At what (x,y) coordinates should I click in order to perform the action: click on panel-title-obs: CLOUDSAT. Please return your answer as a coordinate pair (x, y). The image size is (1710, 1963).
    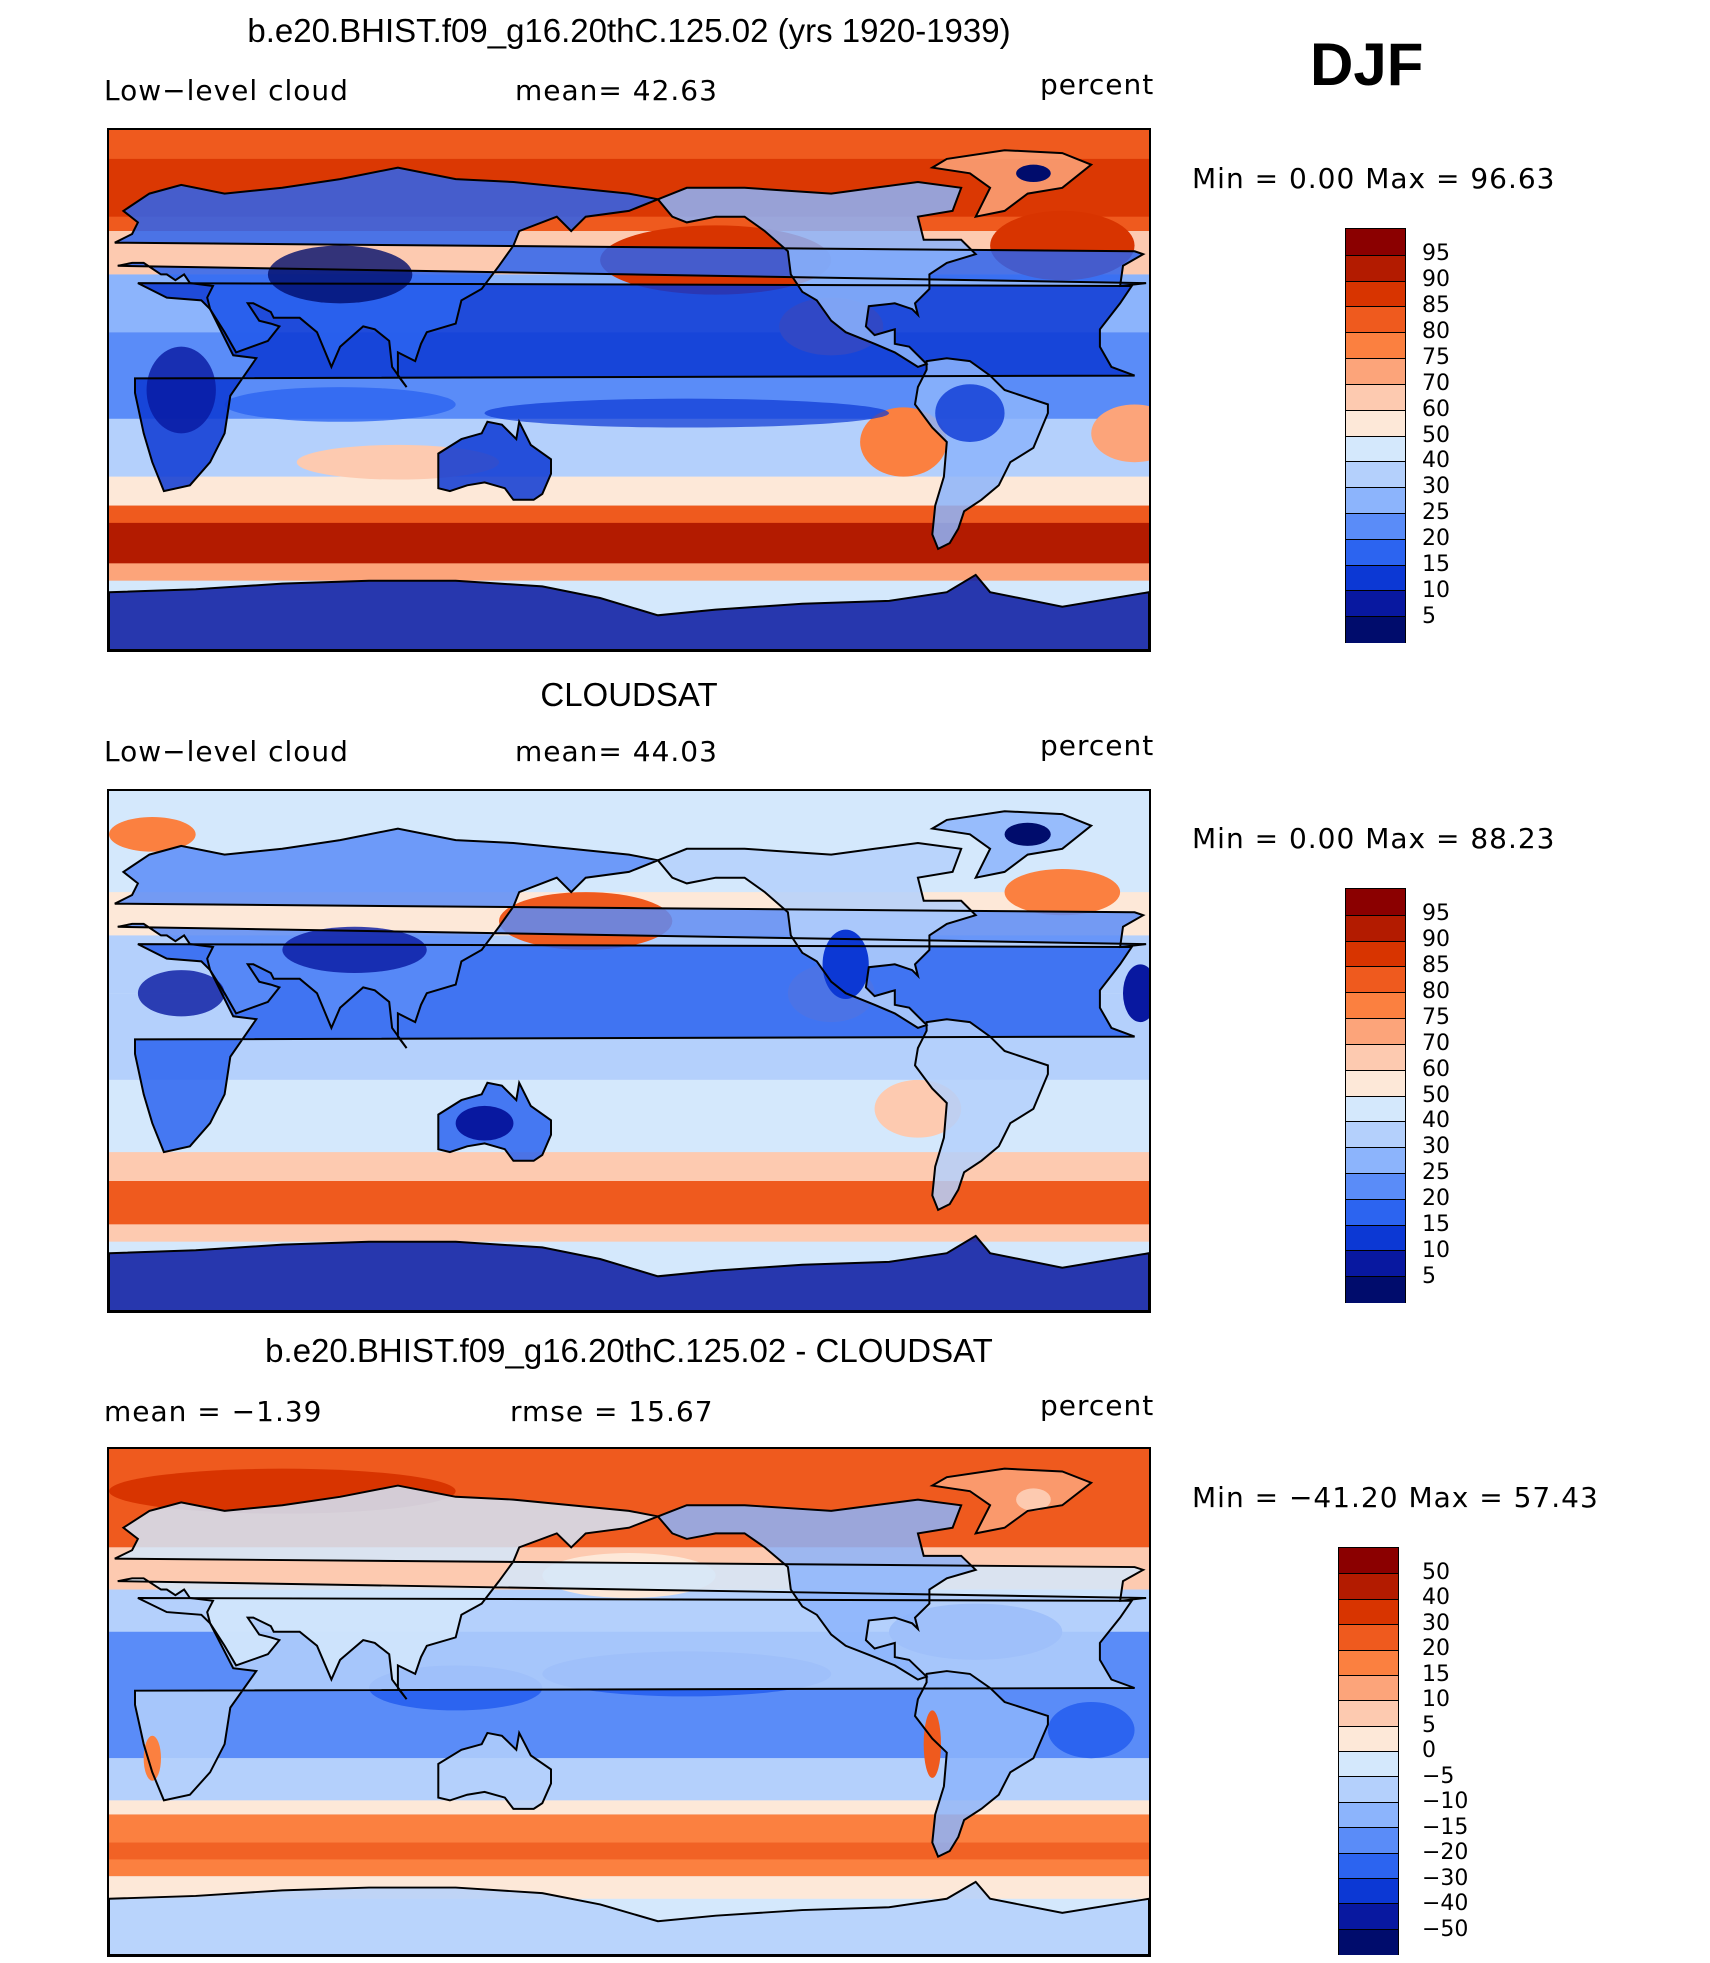
    Looking at the image, I should click on (629, 694).